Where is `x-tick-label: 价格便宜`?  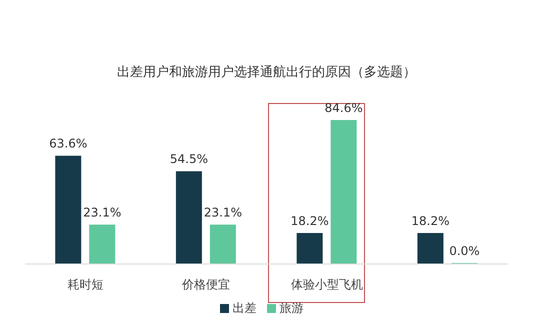
x-tick-label: 价格便宜 is located at coordinates (205, 285).